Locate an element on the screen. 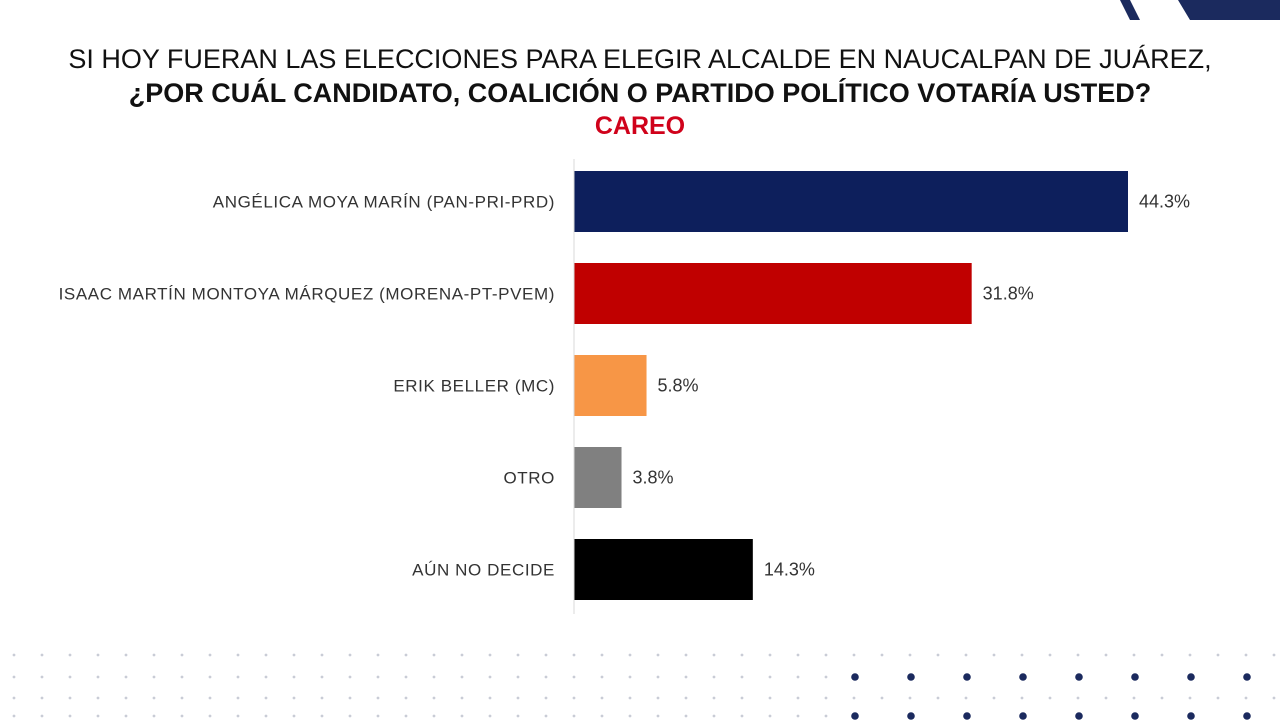  value-label-5: 14.3% is located at coordinates (789, 570).